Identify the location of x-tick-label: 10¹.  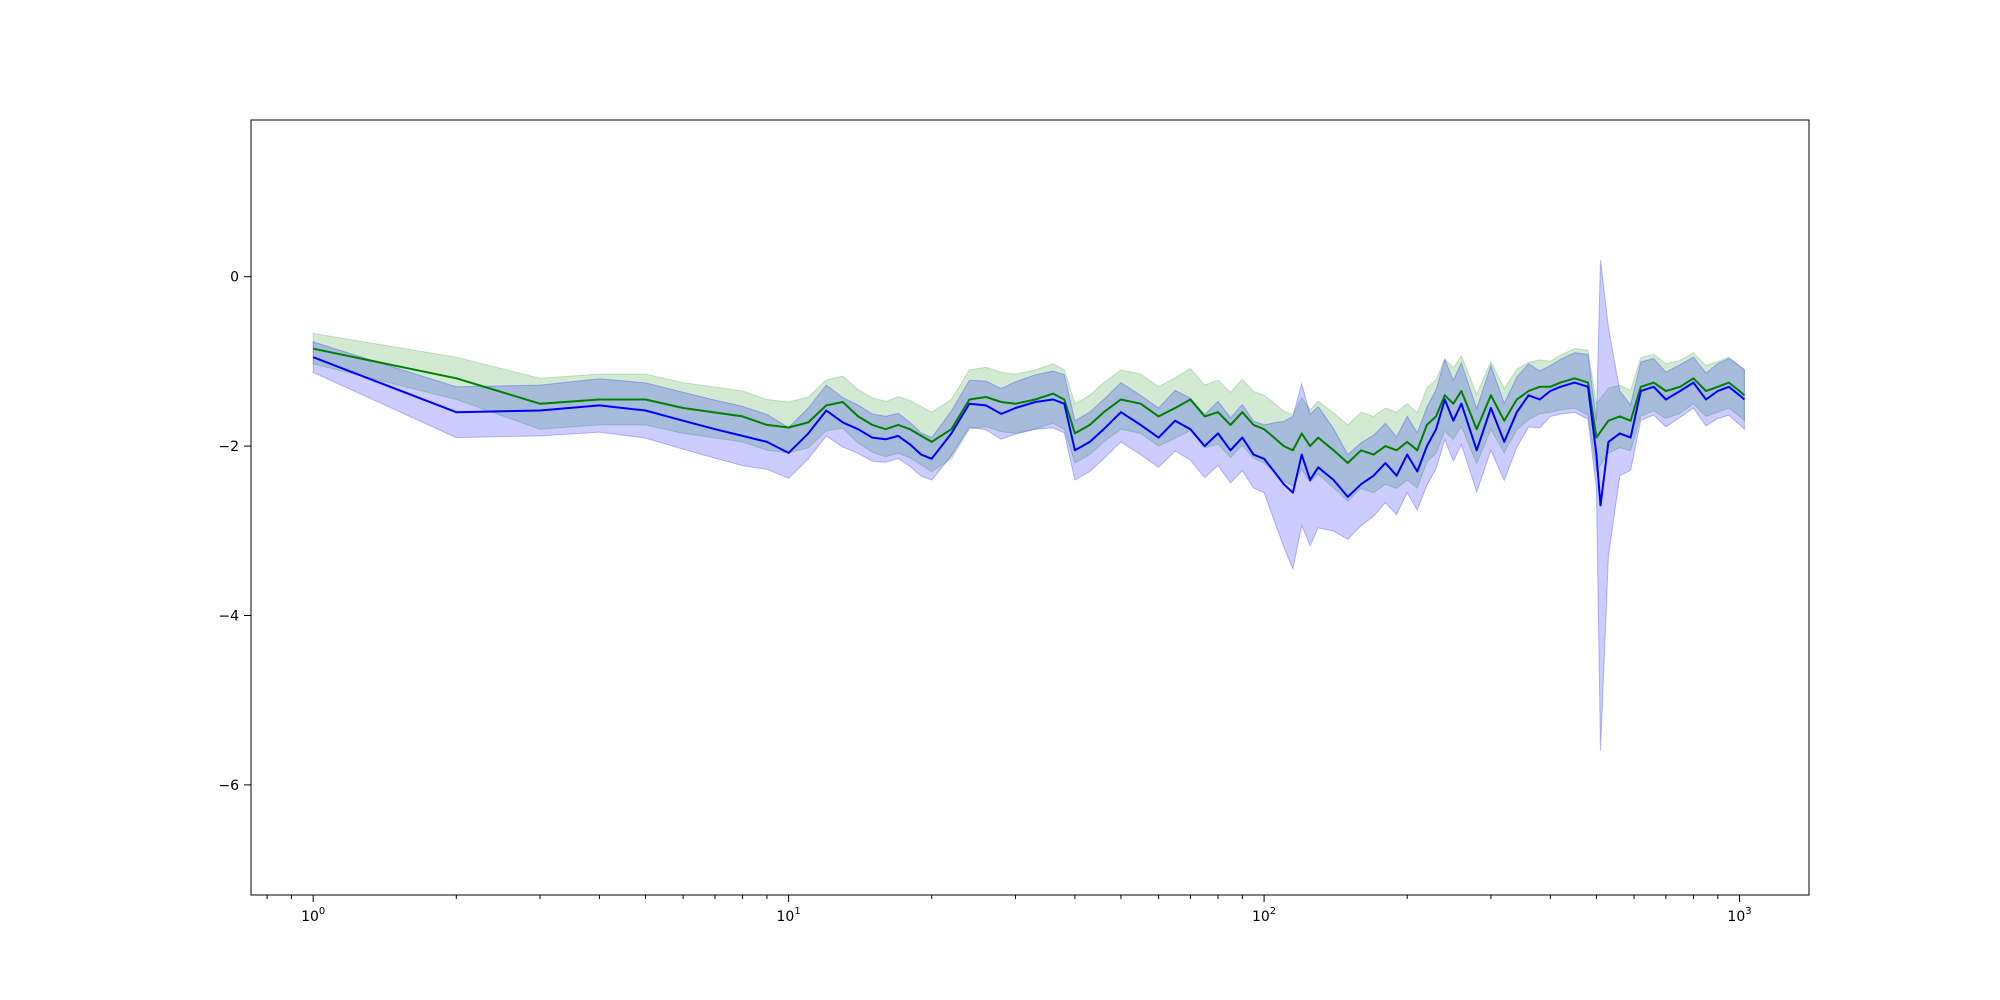
(789, 915).